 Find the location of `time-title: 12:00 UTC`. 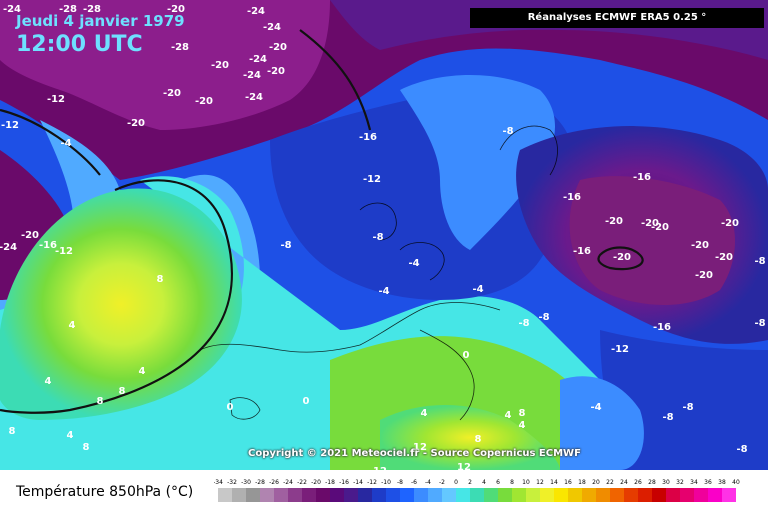

time-title: 12:00 UTC is located at coordinates (79, 44).